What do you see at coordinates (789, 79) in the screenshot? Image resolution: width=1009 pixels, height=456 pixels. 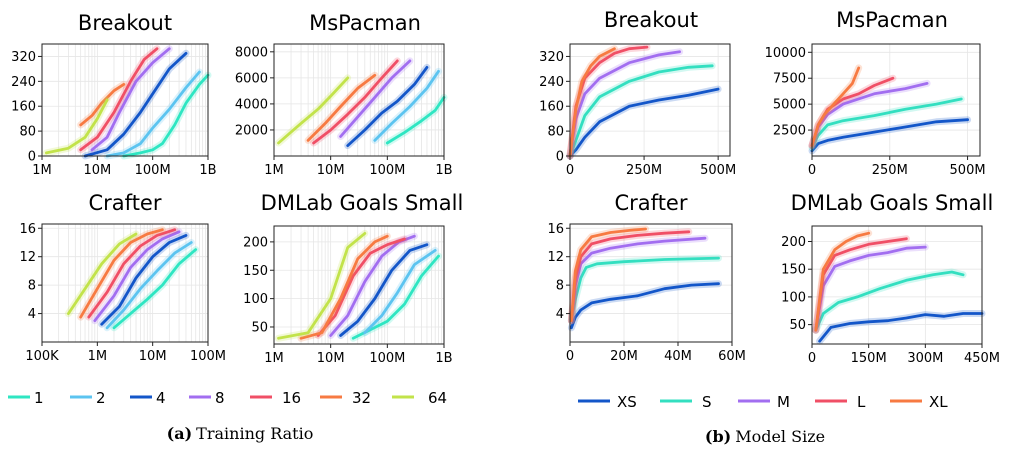 I see `y-tick-label: 7500` at bounding box center [789, 79].